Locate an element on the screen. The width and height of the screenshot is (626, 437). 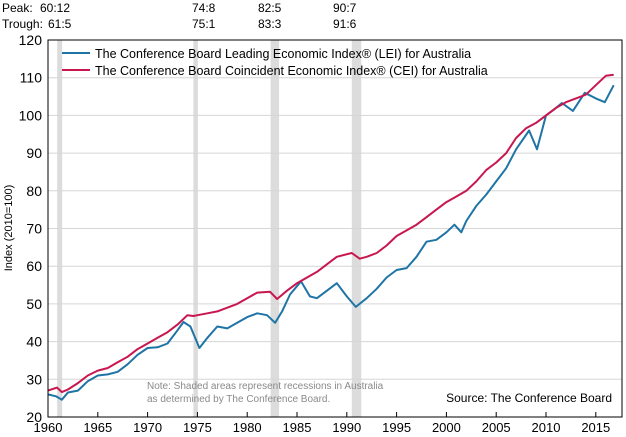
x-tick-label: 2000 is located at coordinates (446, 427).